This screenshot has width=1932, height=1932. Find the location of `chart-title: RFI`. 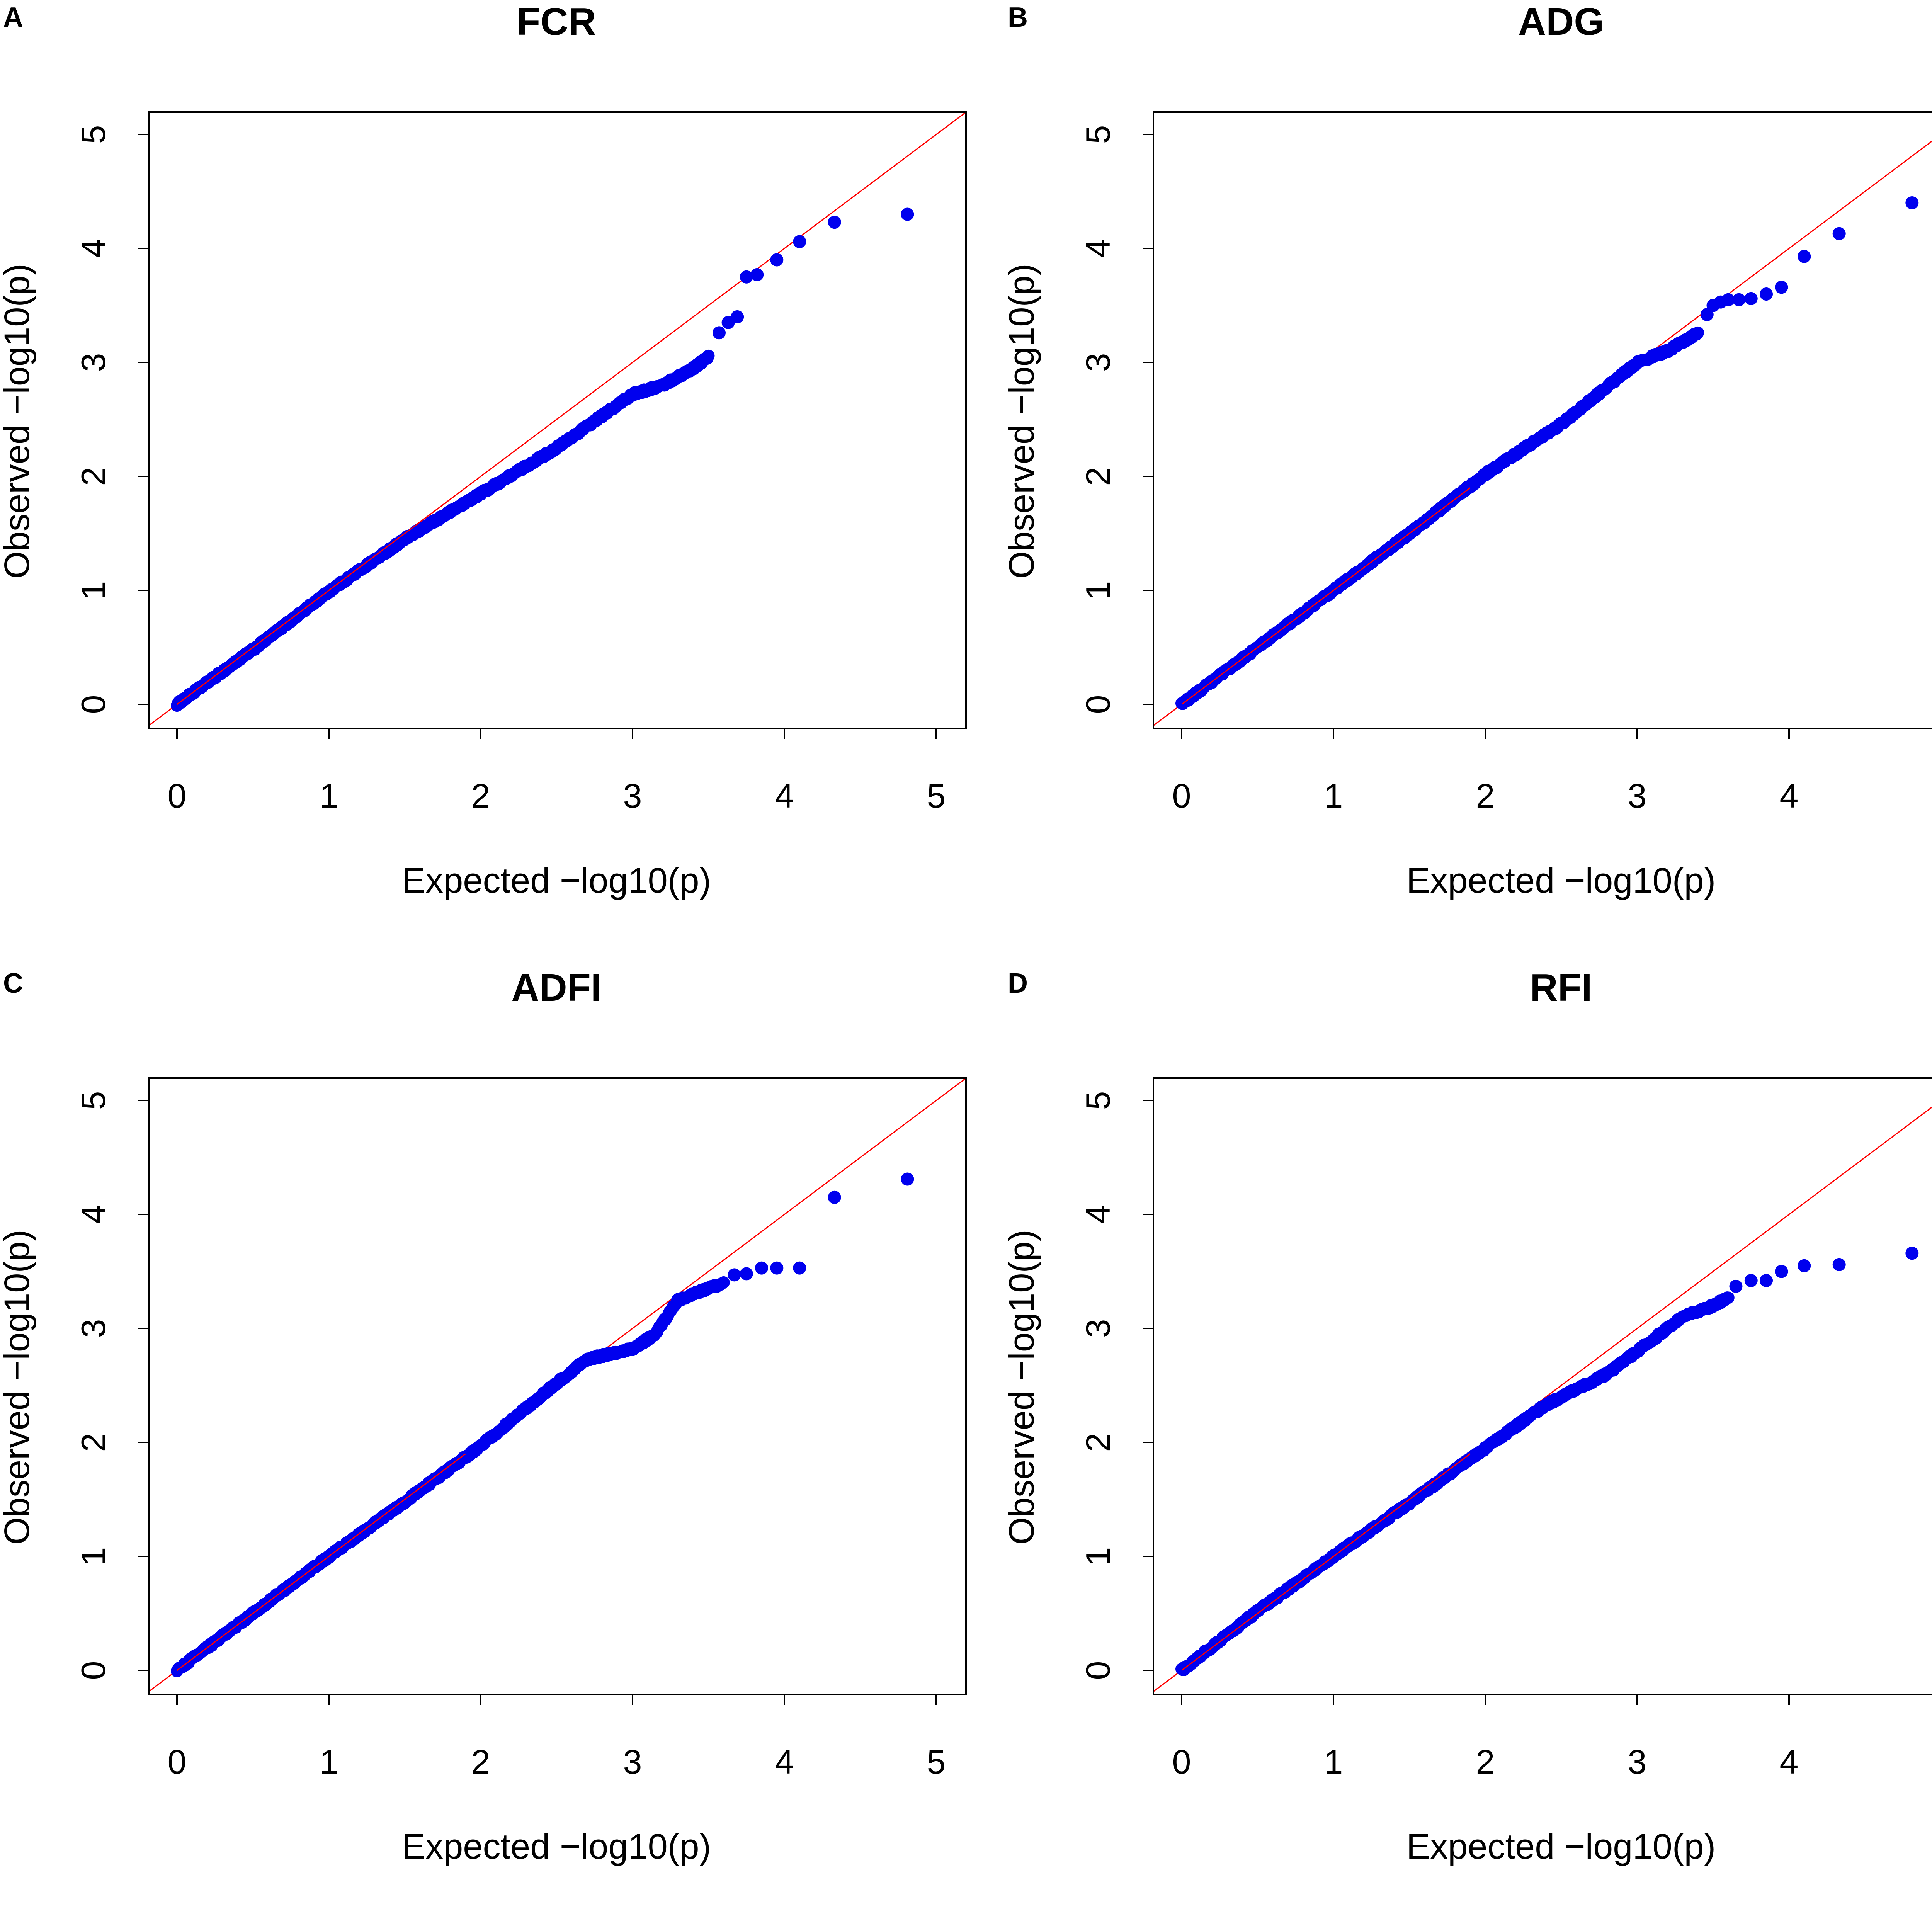

chart-title: RFI is located at coordinates (1561, 988).